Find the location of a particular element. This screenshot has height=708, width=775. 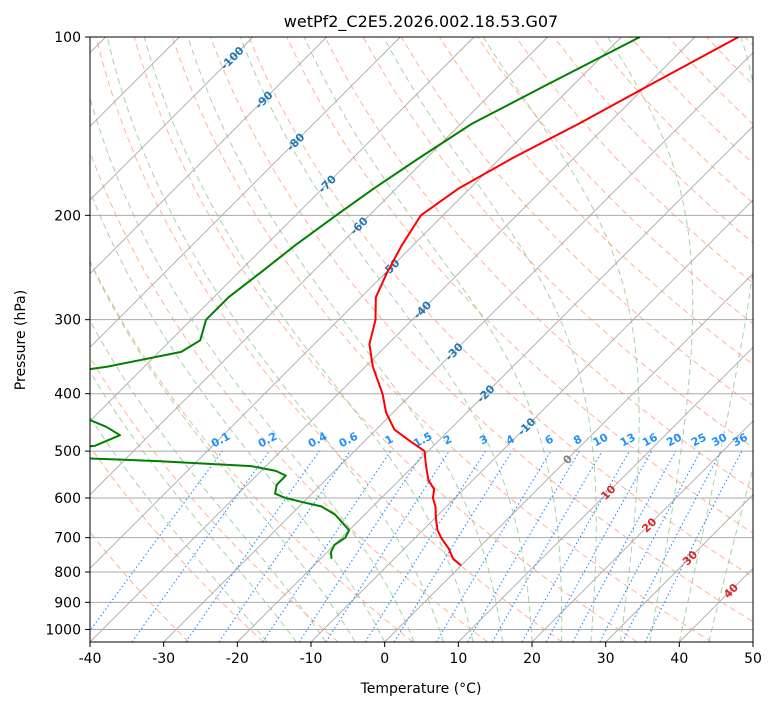

x-tick-label: -30 is located at coordinates (163, 659).